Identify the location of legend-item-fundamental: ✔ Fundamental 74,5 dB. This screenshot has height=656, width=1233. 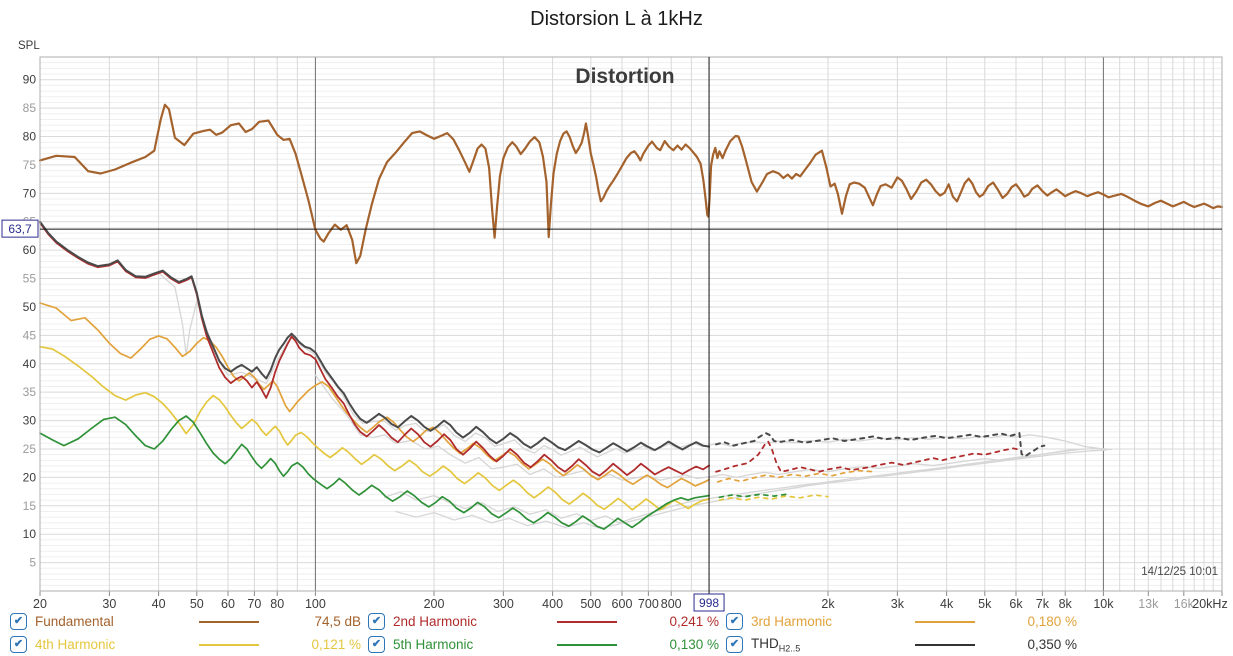
(189, 621).